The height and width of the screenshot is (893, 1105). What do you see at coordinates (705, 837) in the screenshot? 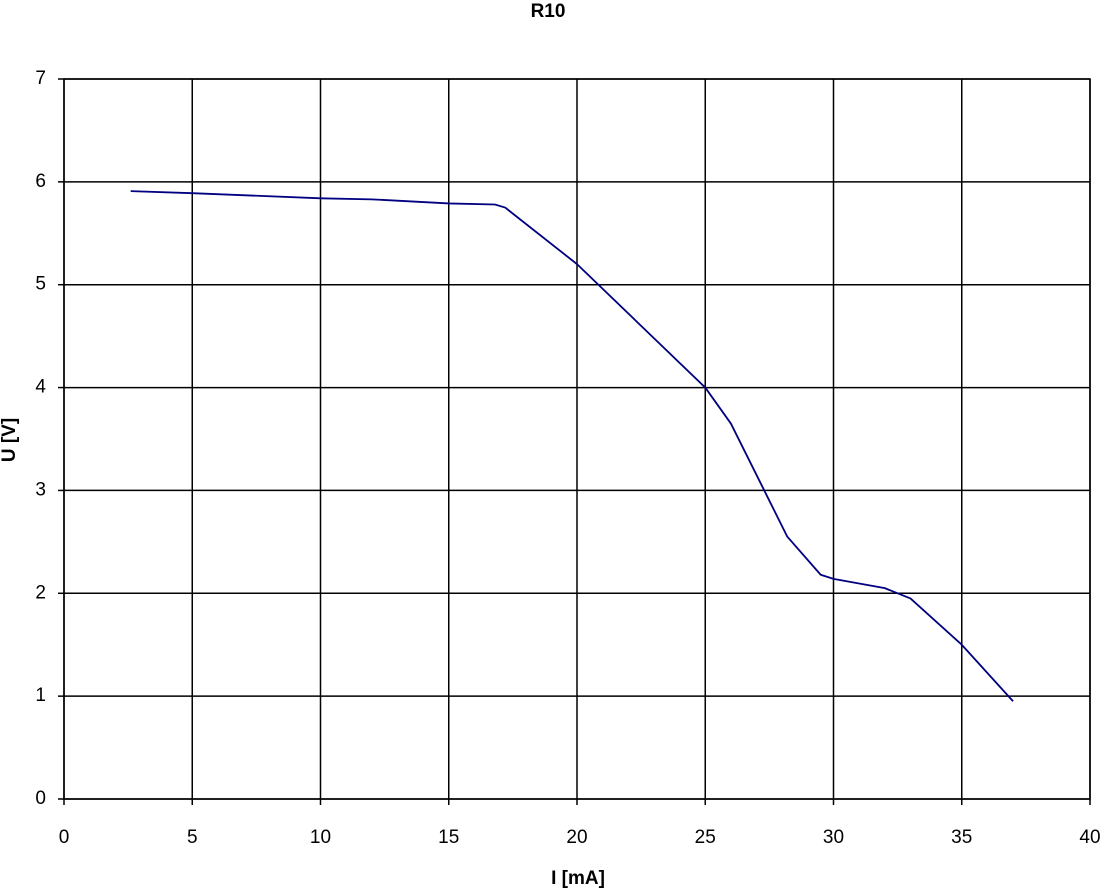
I see `x-tick-label: 25` at bounding box center [705, 837].